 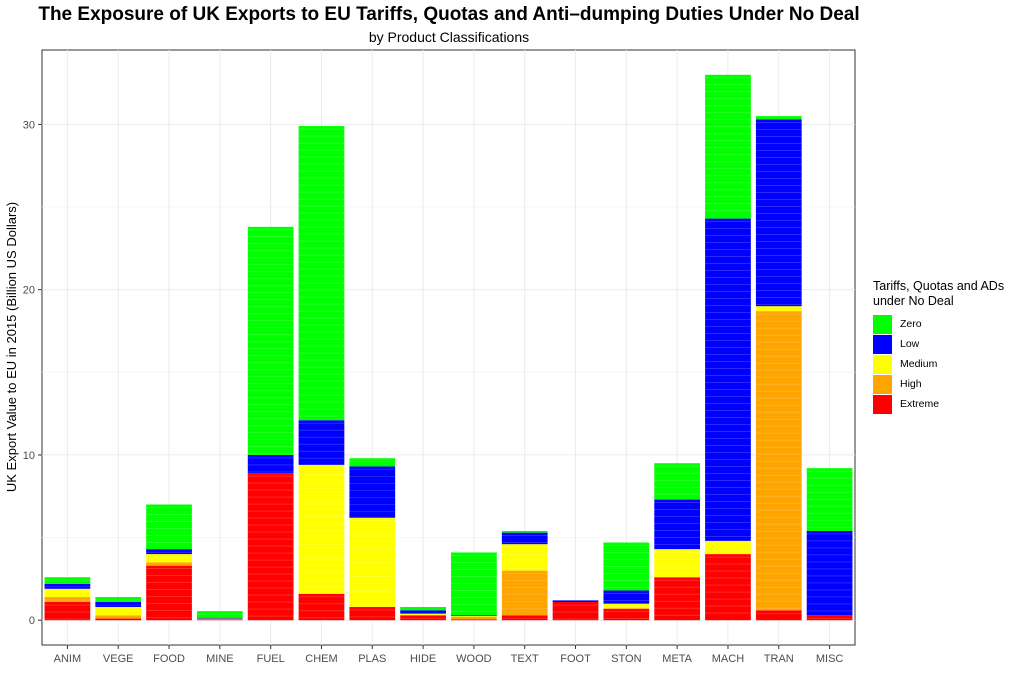 What do you see at coordinates (270, 340) in the screenshot?
I see `bar-segment-zero-fuel` at bounding box center [270, 340].